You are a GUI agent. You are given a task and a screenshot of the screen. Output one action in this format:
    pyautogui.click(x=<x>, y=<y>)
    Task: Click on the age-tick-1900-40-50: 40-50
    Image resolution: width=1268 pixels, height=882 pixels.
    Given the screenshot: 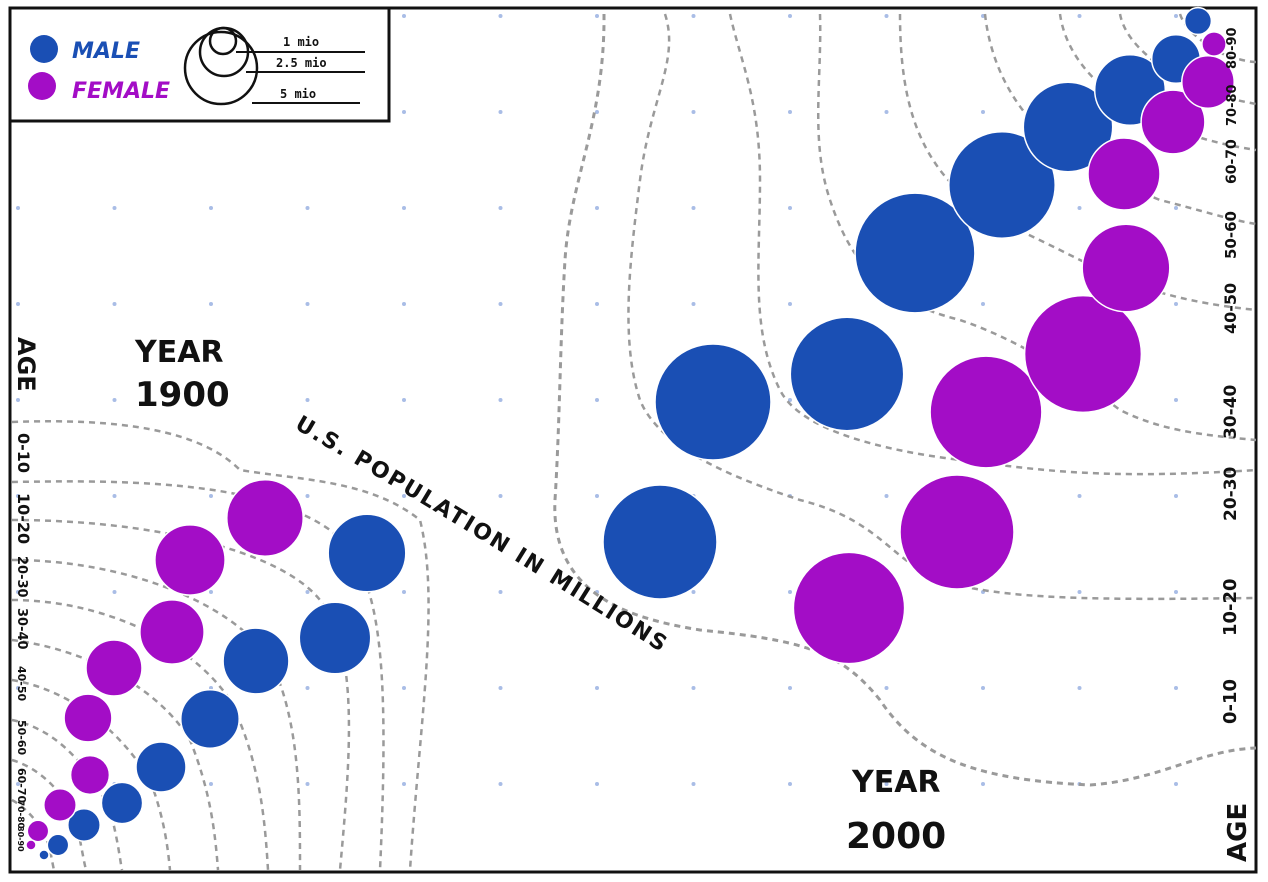 What is the action you would take?
    pyautogui.click(x=21, y=684)
    